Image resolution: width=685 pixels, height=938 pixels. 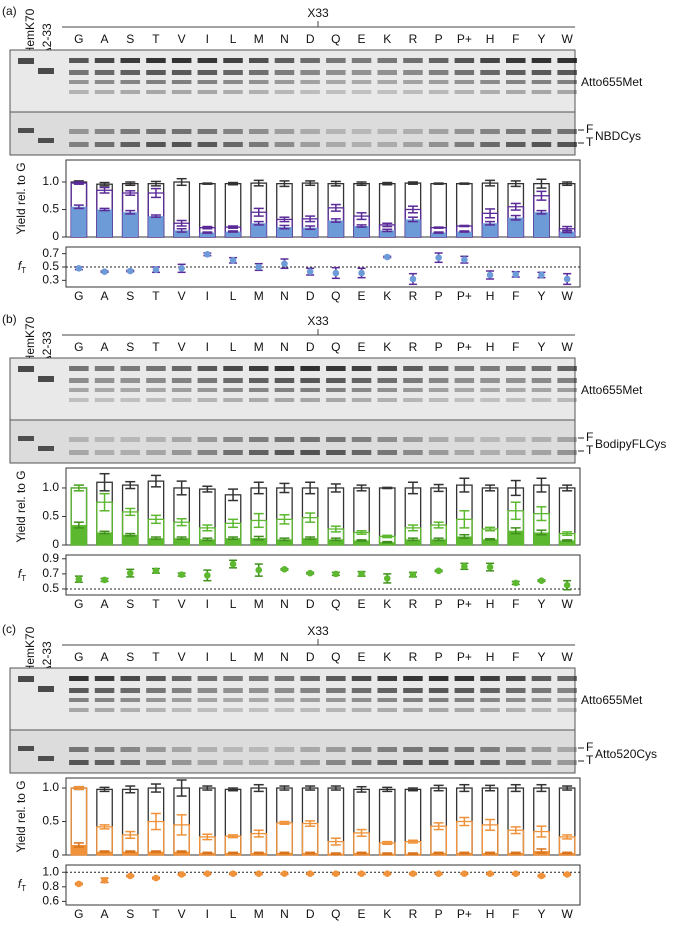 What do you see at coordinates (323, 575) in the screenshot?
I see `plot-frame` at bounding box center [323, 575].